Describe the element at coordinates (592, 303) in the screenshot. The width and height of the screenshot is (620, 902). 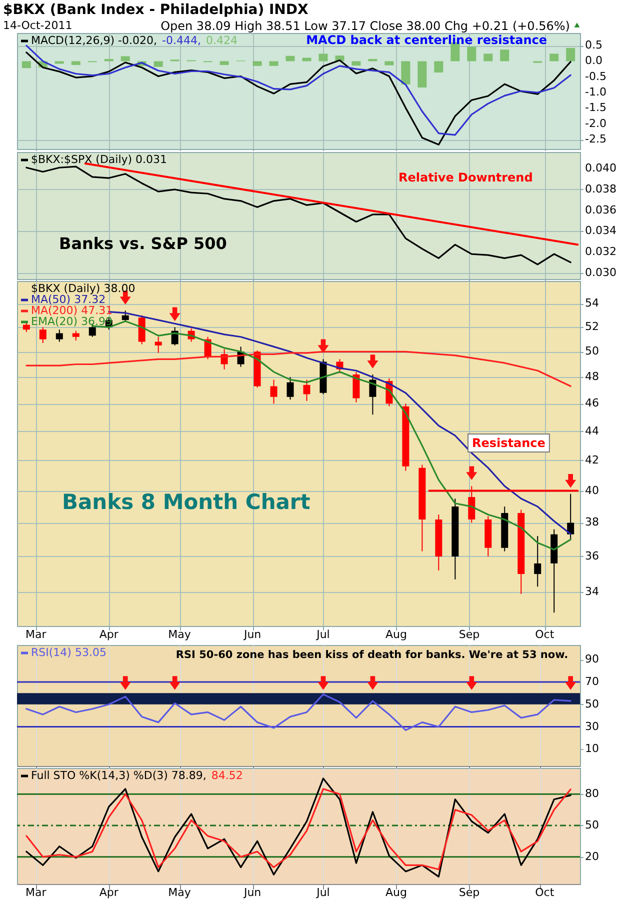
I see `y-tick-label: 54` at that location.